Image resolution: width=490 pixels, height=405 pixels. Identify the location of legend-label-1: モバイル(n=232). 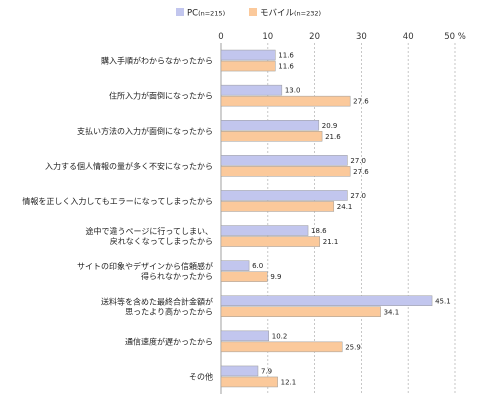
(290, 14).